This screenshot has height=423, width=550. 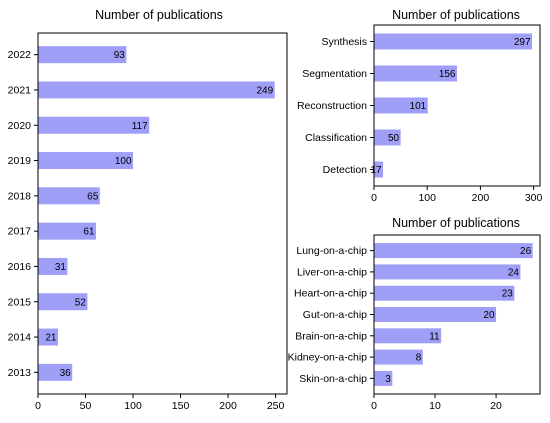 What do you see at coordinates (66, 373) in the screenshot?
I see `bar-value-label: 36` at bounding box center [66, 373].